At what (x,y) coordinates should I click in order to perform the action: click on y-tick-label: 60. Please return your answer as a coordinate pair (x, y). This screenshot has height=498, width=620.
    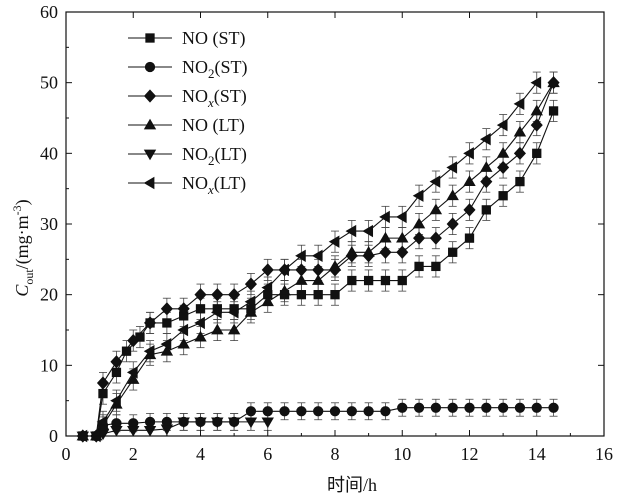
    Looking at the image, I should click on (49, 12).